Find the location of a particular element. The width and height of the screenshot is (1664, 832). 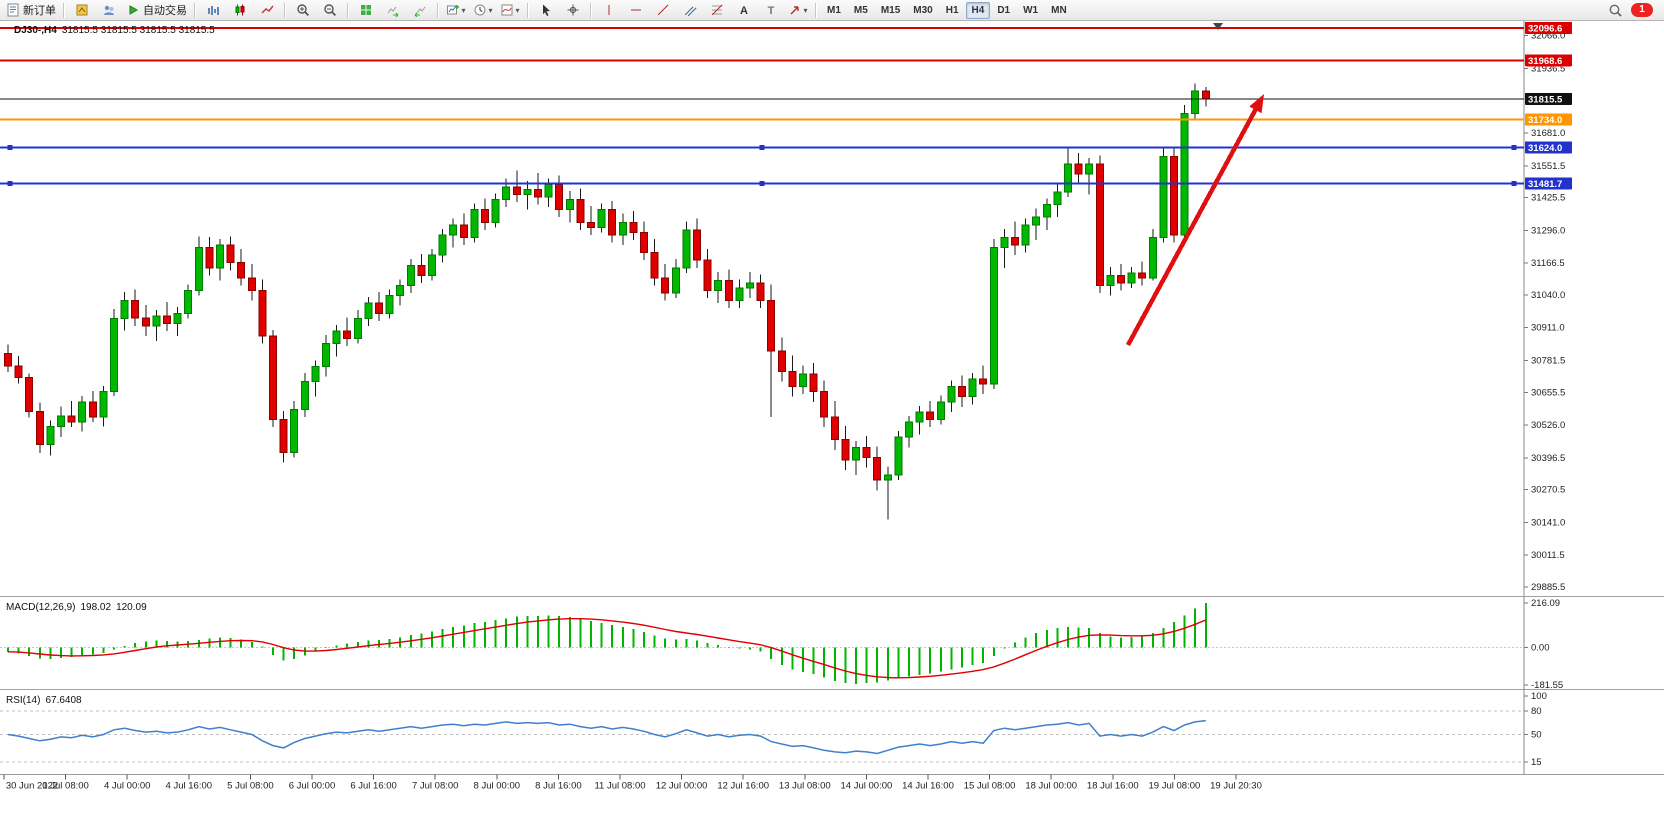

new-order-button: 新订单 is located at coordinates (31, 10).